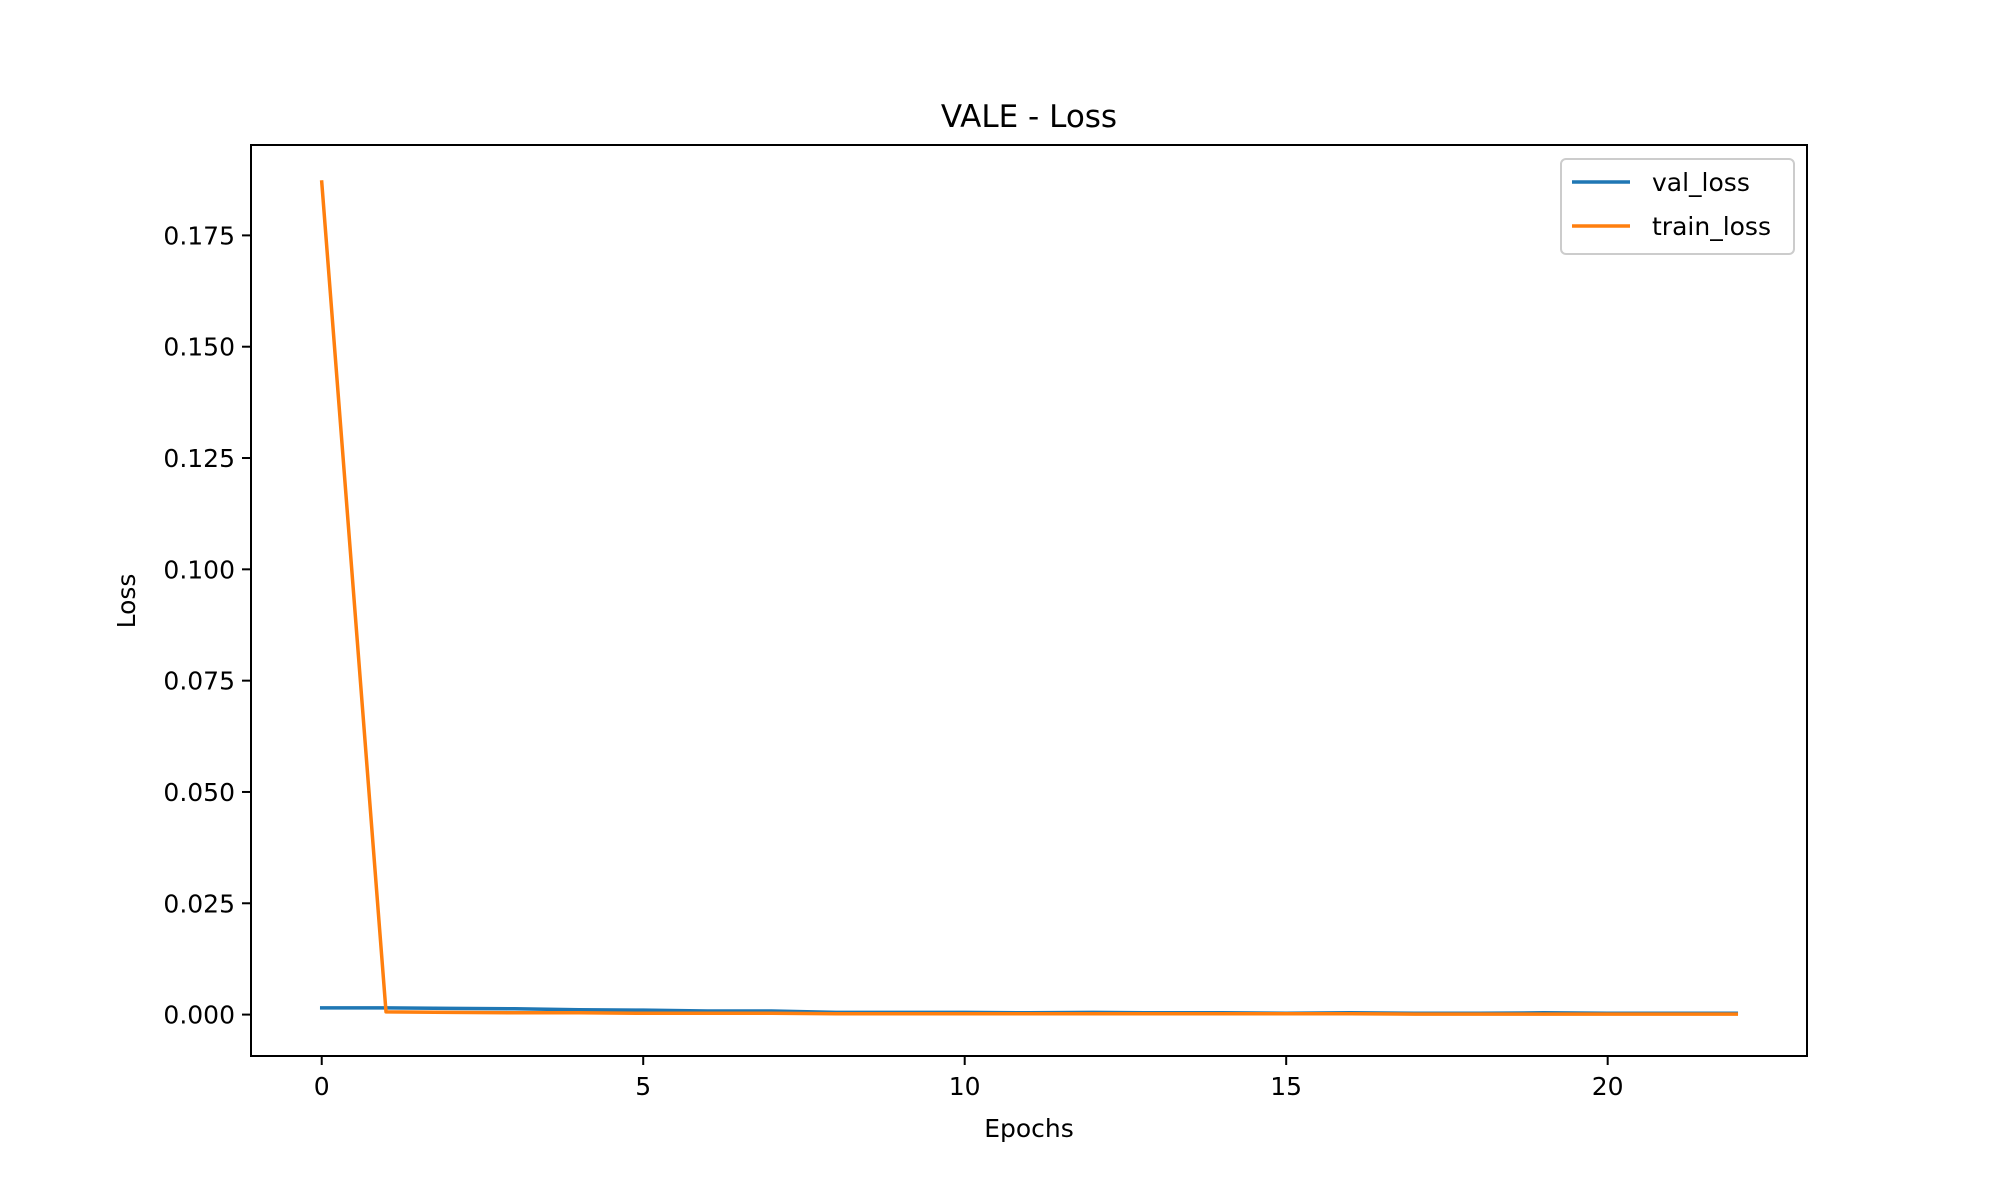  Describe the element at coordinates (1677, 206) in the screenshot. I see `legend: val_loss train_loss` at that location.